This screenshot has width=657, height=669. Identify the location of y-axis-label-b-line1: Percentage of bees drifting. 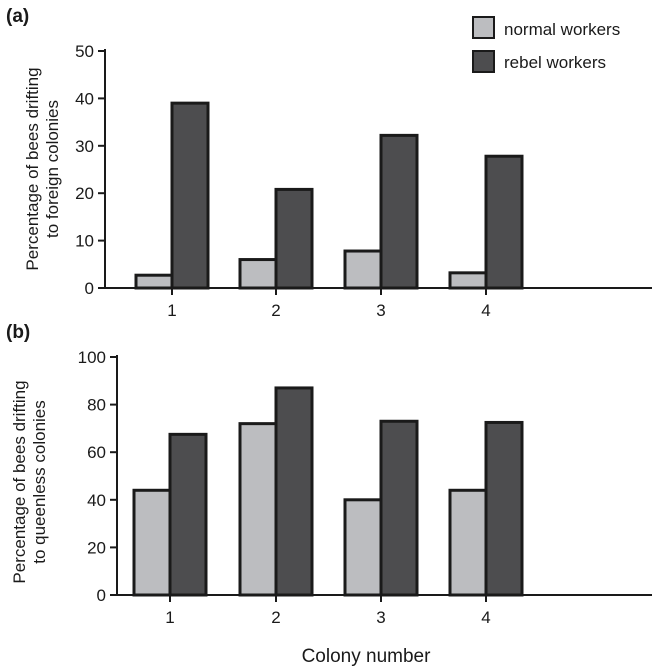
(19, 481).